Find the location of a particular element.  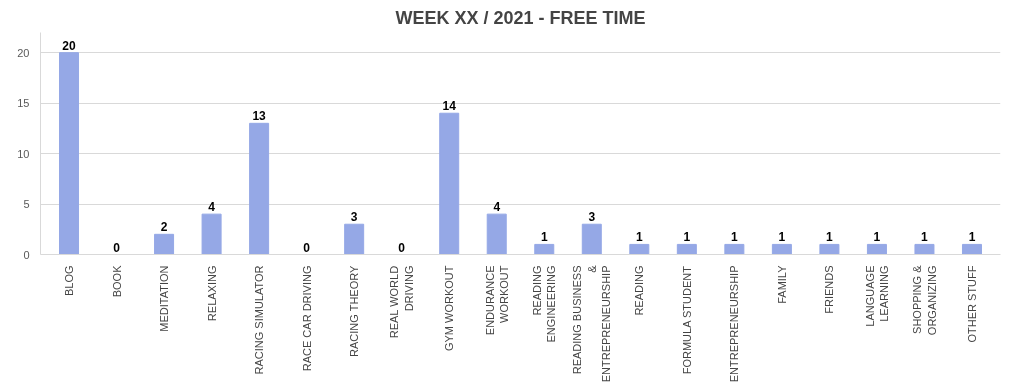

x-tick-label: RACING SIMULATOR is located at coordinates (259, 320).